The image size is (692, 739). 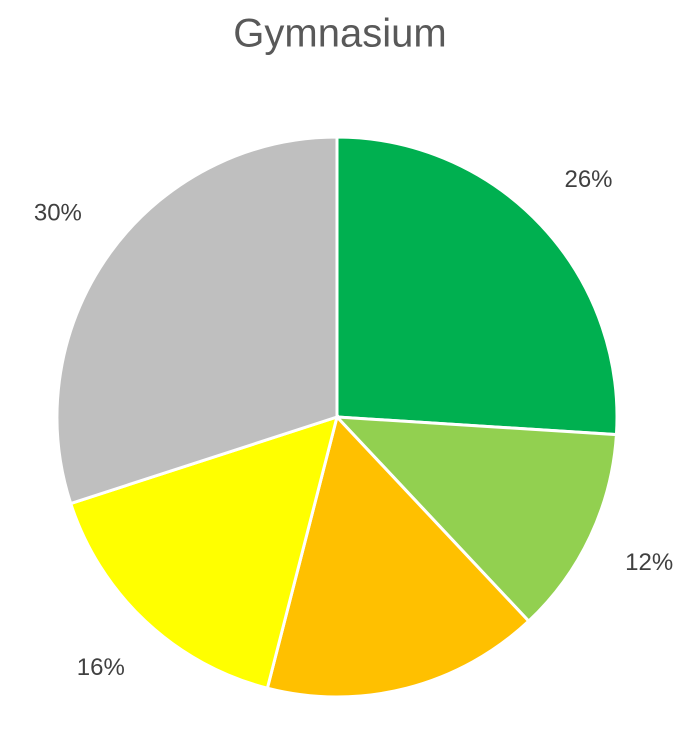 I want to click on chart-title: Gymnasium, so click(x=339, y=34).